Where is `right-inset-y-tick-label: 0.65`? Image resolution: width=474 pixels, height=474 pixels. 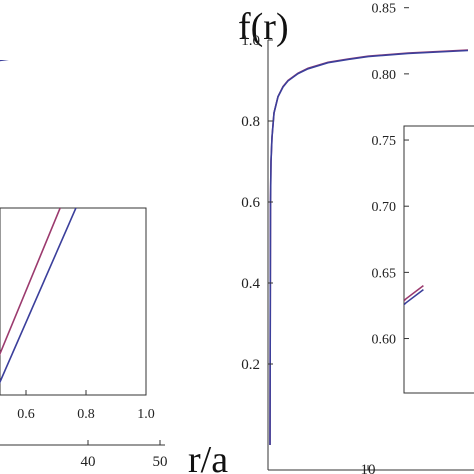 right-inset-y-tick-label: 0.65 is located at coordinates (384, 273).